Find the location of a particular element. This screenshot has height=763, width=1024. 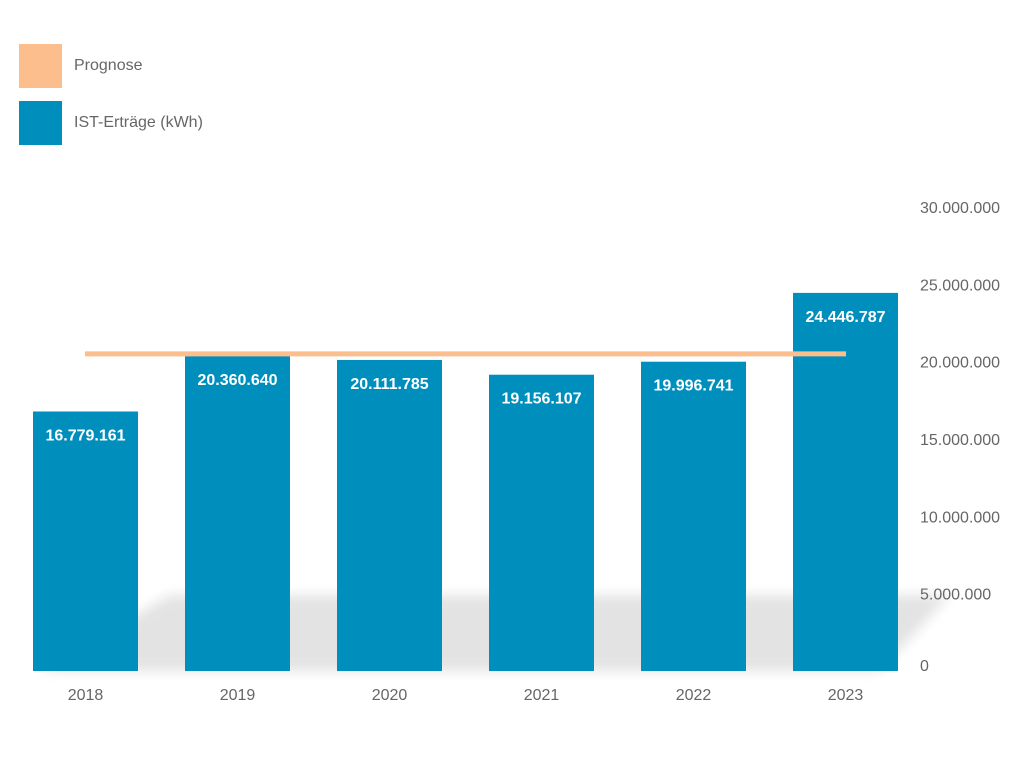

x-tick-label-2021: 2021 is located at coordinates (542, 695).